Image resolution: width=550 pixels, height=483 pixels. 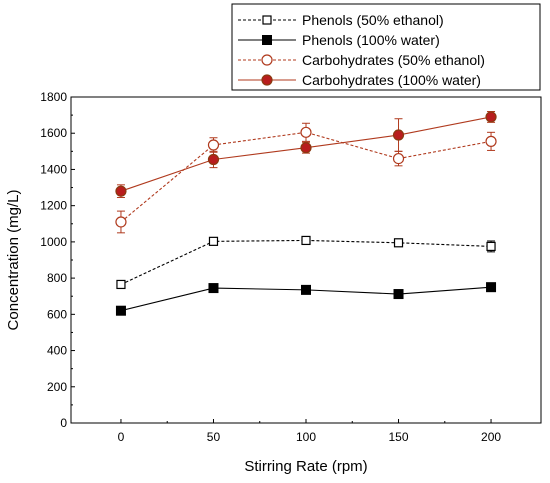 I want to click on x-tick-label: 0, so click(x=121, y=437).